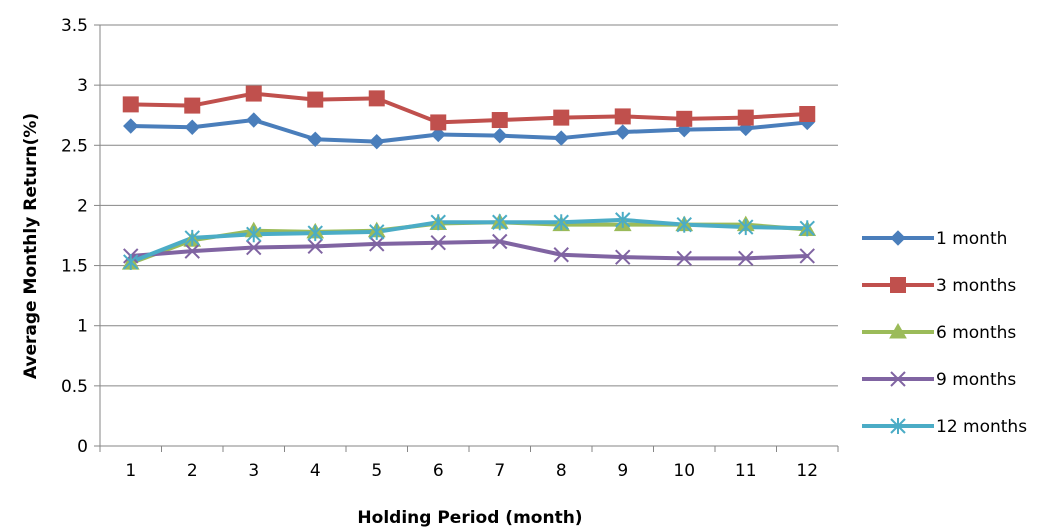  Describe the element at coordinates (82, 206) in the screenshot. I see `y-tick-label: 2` at that location.